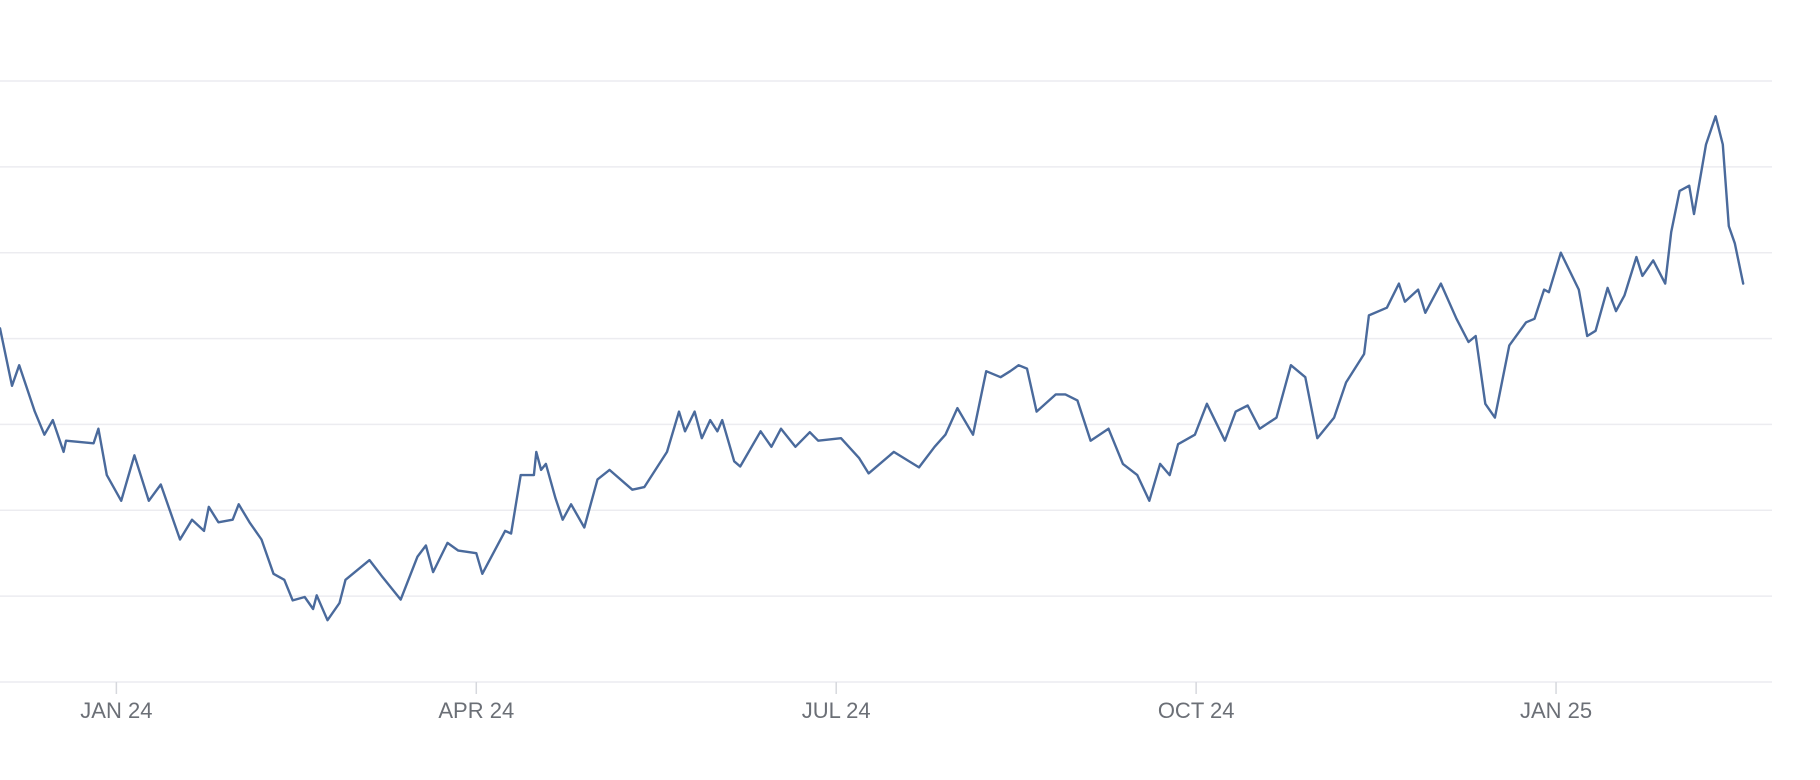  Describe the element at coordinates (476, 710) in the screenshot. I see `x-tick-label: APR 24` at that location.